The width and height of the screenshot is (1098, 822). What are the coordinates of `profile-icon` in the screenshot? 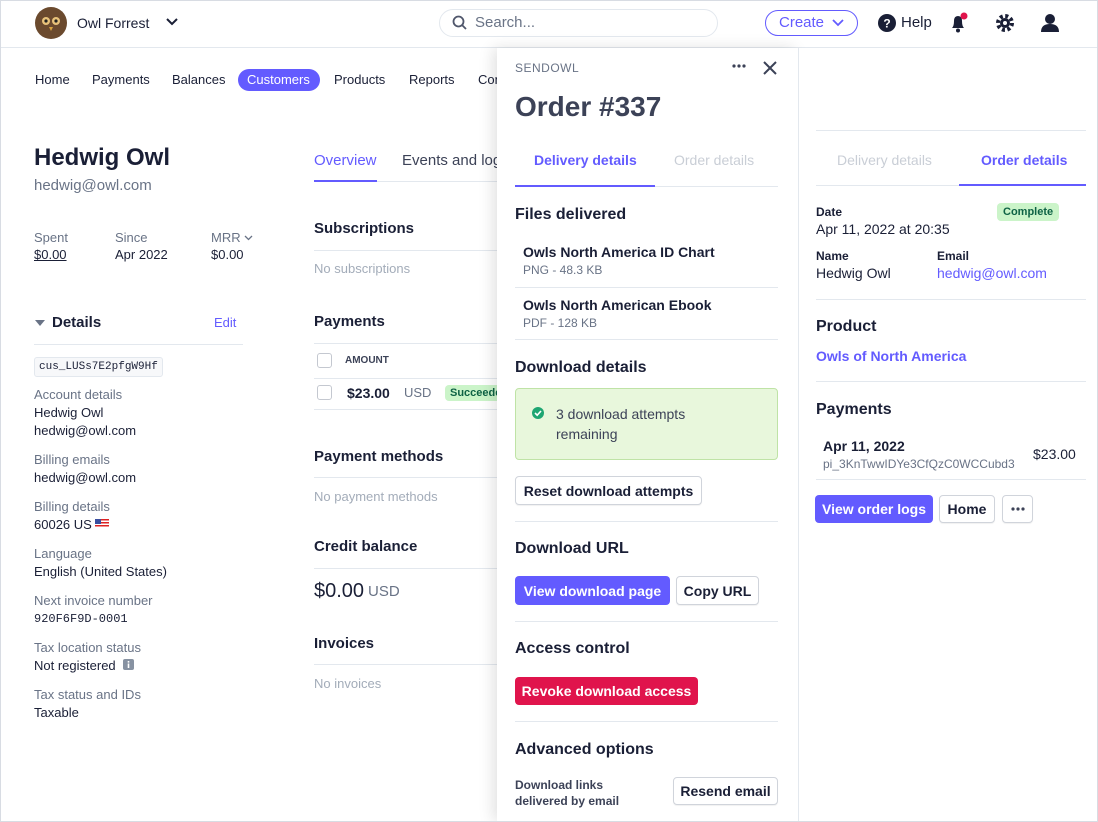 It's located at (1050, 23).